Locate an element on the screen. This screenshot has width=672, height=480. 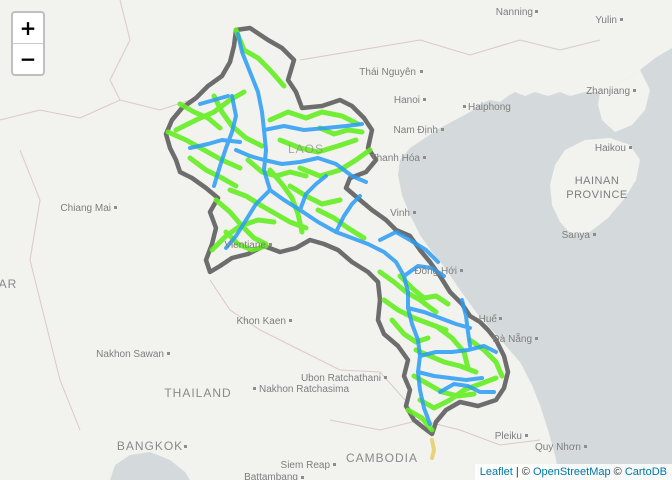
label-vinh: Vinh is located at coordinates (400, 213).